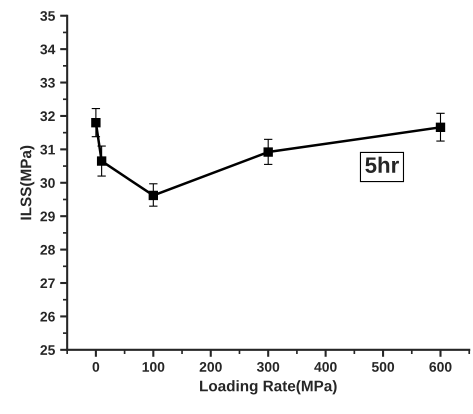 This screenshot has width=473, height=414. I want to click on y-tick-label: 32, so click(47, 116).